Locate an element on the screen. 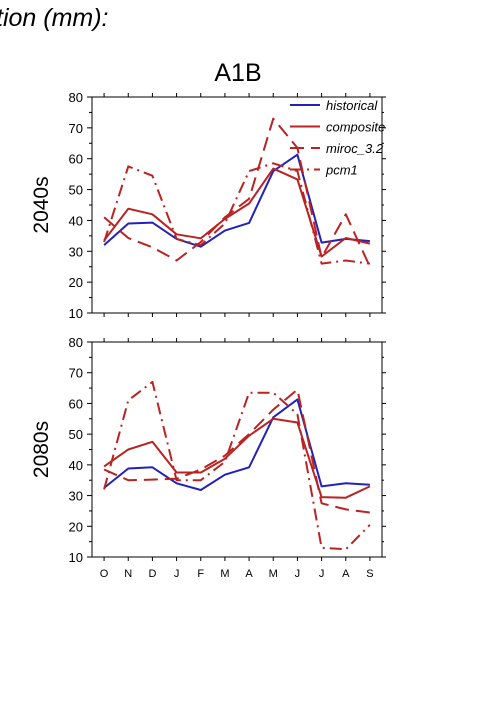 The width and height of the screenshot is (501, 709). panel-label: 2040s is located at coordinates (41, 204).